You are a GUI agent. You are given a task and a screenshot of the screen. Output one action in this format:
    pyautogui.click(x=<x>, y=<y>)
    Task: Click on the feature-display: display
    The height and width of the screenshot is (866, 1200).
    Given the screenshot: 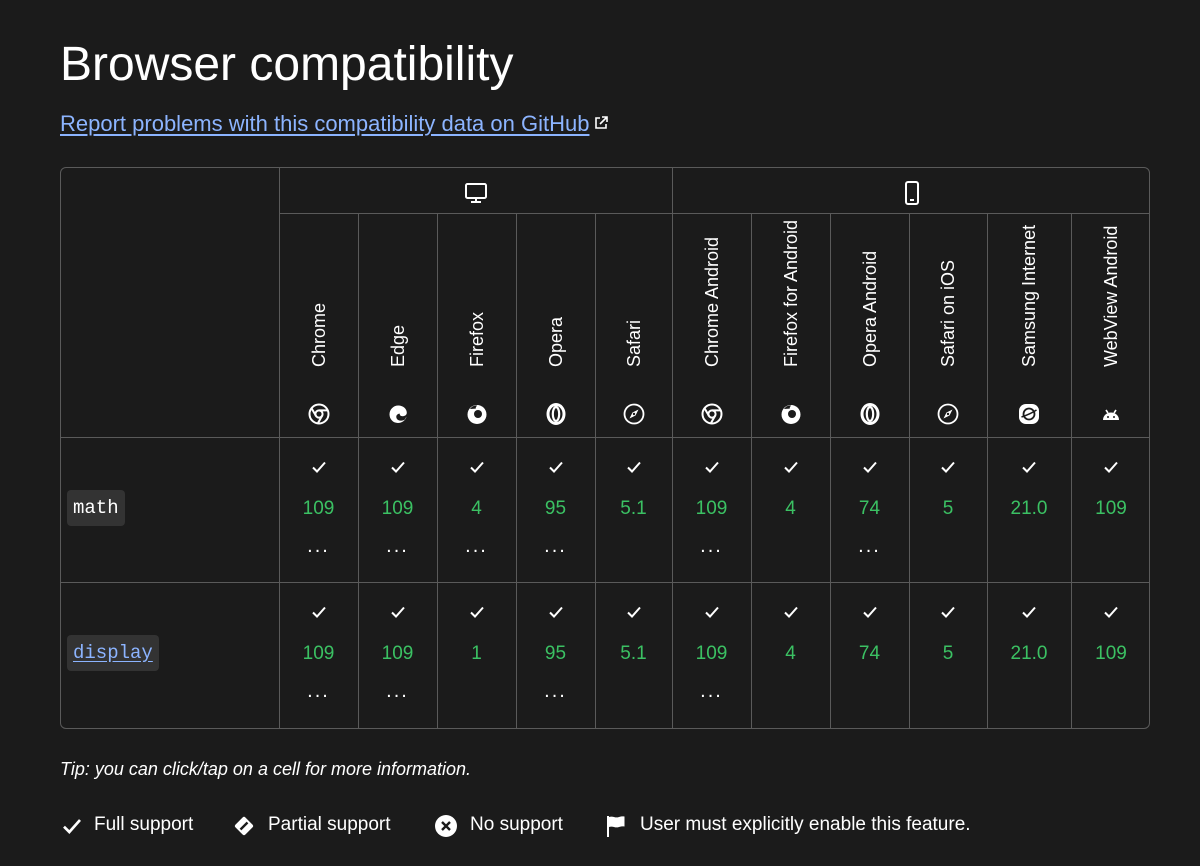 What is the action you would take?
    pyautogui.click(x=113, y=652)
    